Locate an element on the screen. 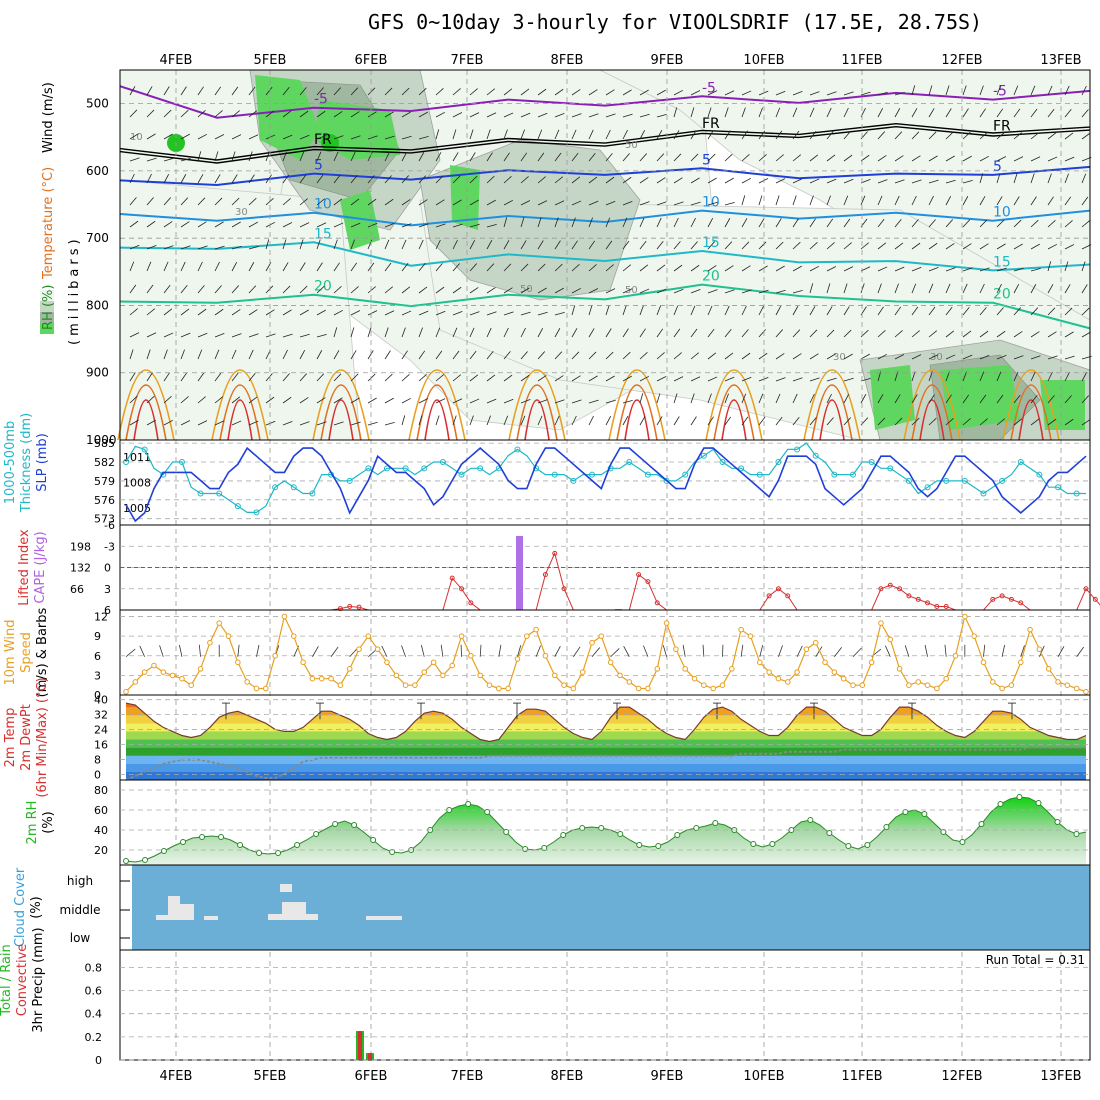 The image size is (1100, 1100). slp-line is located at coordinates (606, 484).